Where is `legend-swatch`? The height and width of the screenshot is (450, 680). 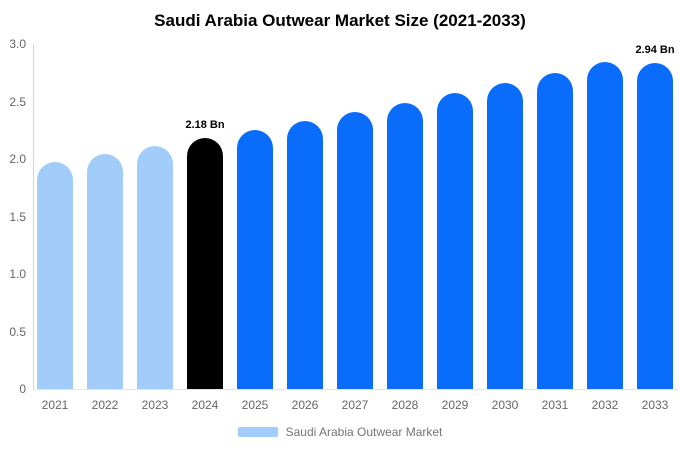
legend-swatch is located at coordinates (257, 432).